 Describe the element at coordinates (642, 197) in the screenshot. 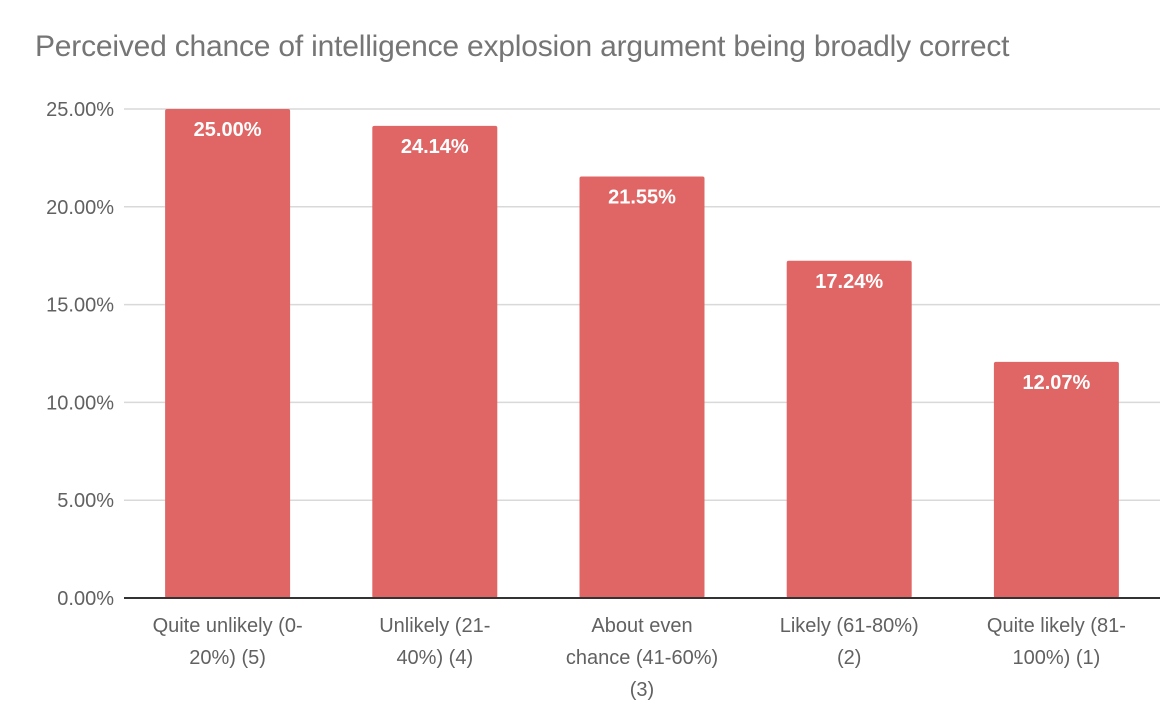

I see `bar-data-label: 21.55%` at that location.